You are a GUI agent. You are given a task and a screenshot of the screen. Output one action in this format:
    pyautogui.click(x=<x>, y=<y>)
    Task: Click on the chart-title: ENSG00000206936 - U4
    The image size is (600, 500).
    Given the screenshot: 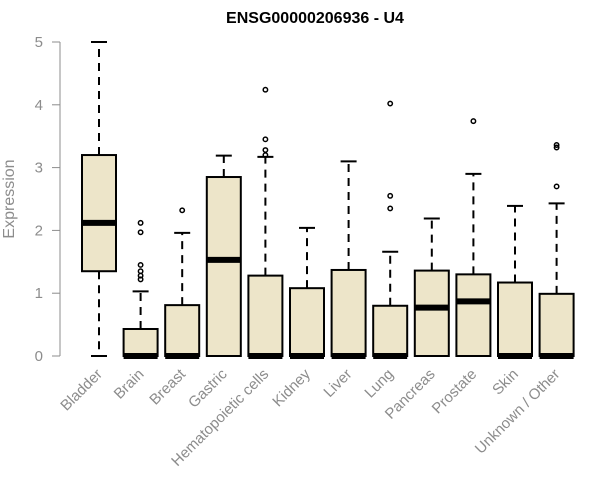 What is the action you would take?
    pyautogui.click(x=315, y=18)
    